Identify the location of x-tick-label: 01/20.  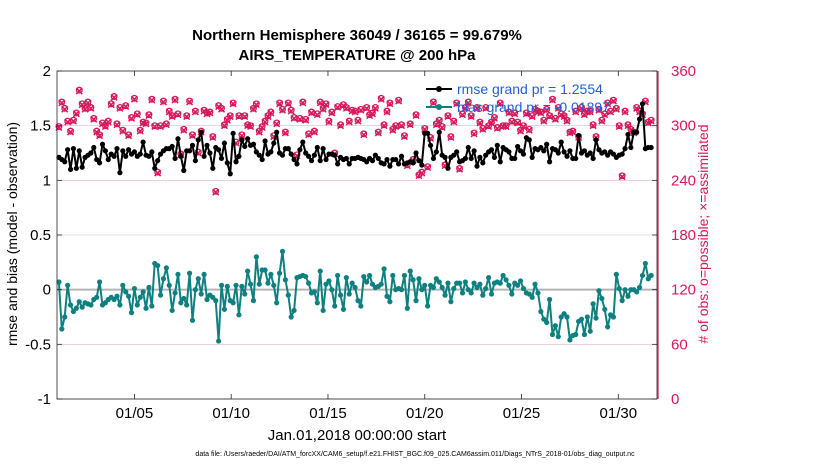
(425, 413).